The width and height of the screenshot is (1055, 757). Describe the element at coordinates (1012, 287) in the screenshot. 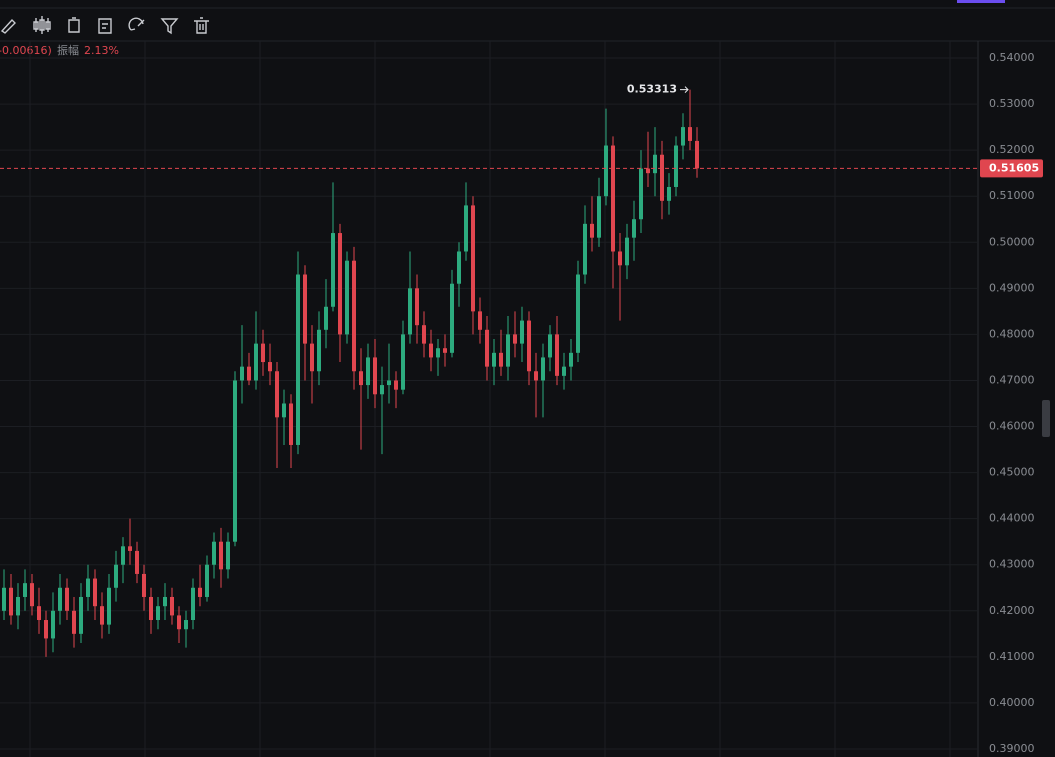

I see `y-tick-label: 0.49000` at that location.